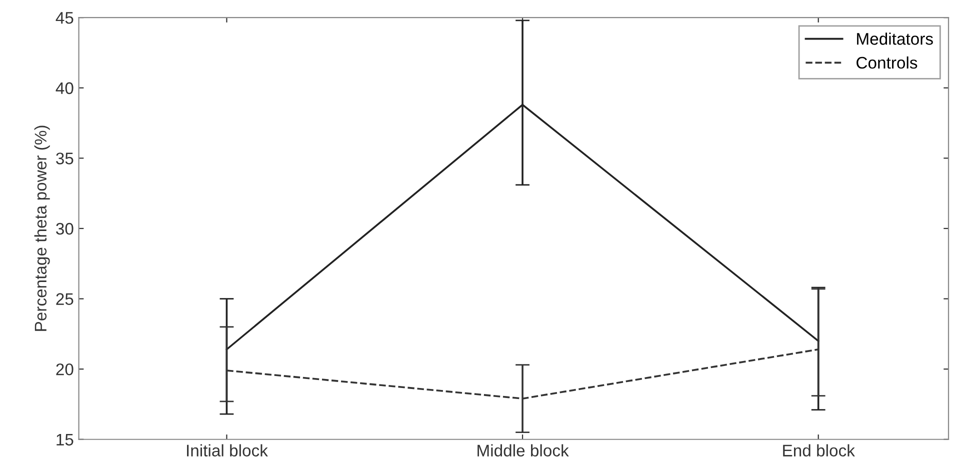  I want to click on y-tick-label: 40, so click(65, 88).